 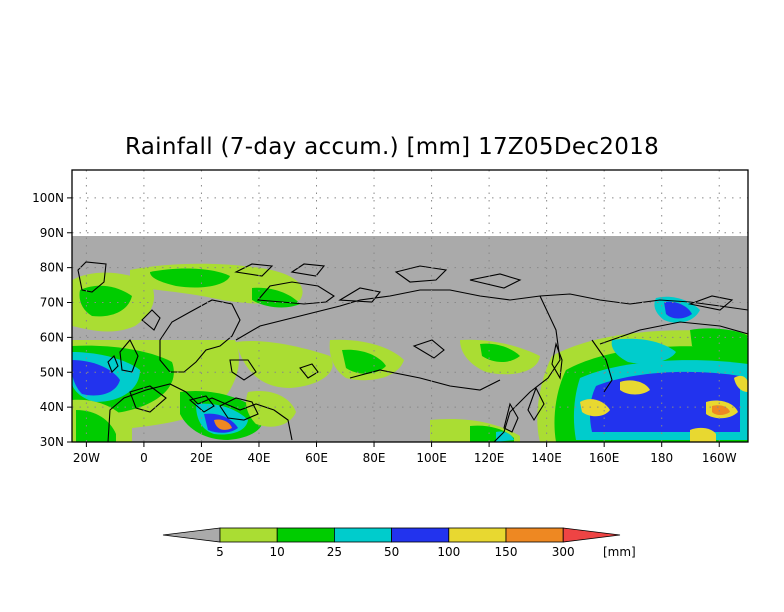 I want to click on lon-tick-label: 40E, so click(x=259, y=458).